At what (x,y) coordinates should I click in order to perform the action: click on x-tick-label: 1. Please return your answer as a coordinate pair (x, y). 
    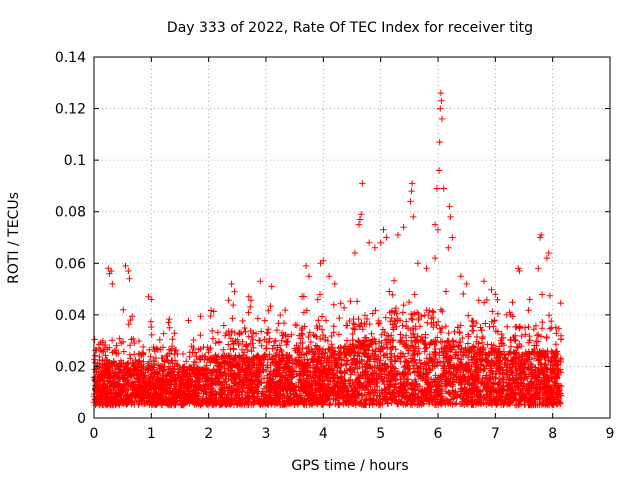
    Looking at the image, I should click on (151, 434).